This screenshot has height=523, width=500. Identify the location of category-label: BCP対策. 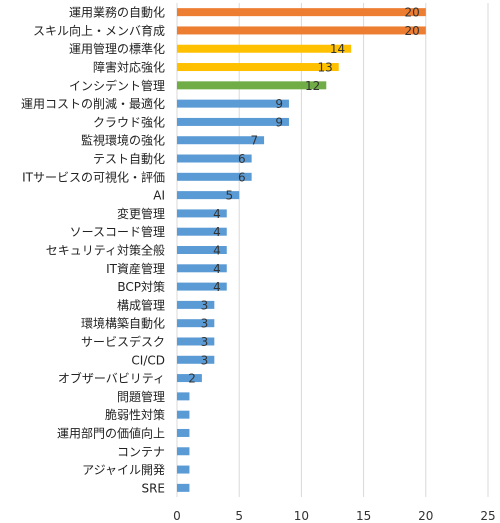
(141, 287).